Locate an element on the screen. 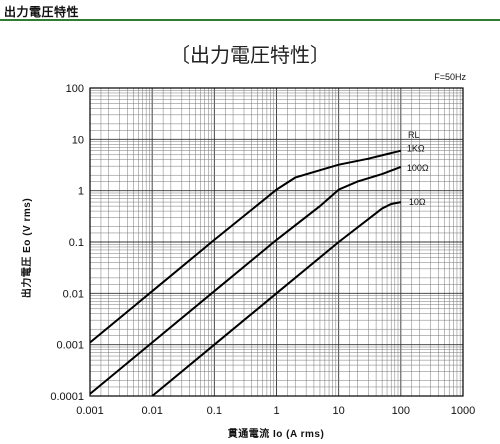 This screenshot has height=444, width=500. y-tick-label: 10 is located at coordinates (78, 140).